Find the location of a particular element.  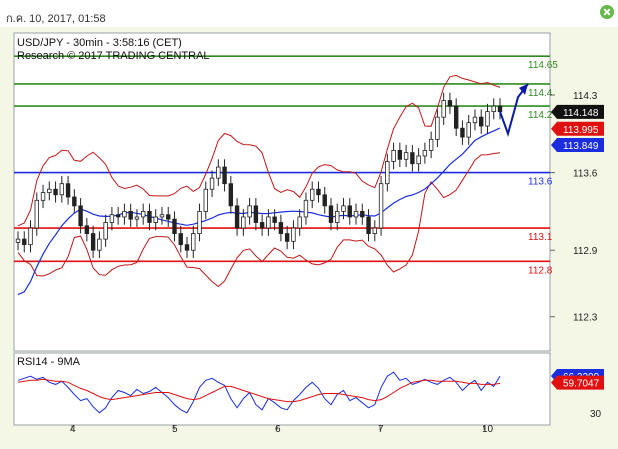

level-label: 112.8 is located at coordinates (540, 270).